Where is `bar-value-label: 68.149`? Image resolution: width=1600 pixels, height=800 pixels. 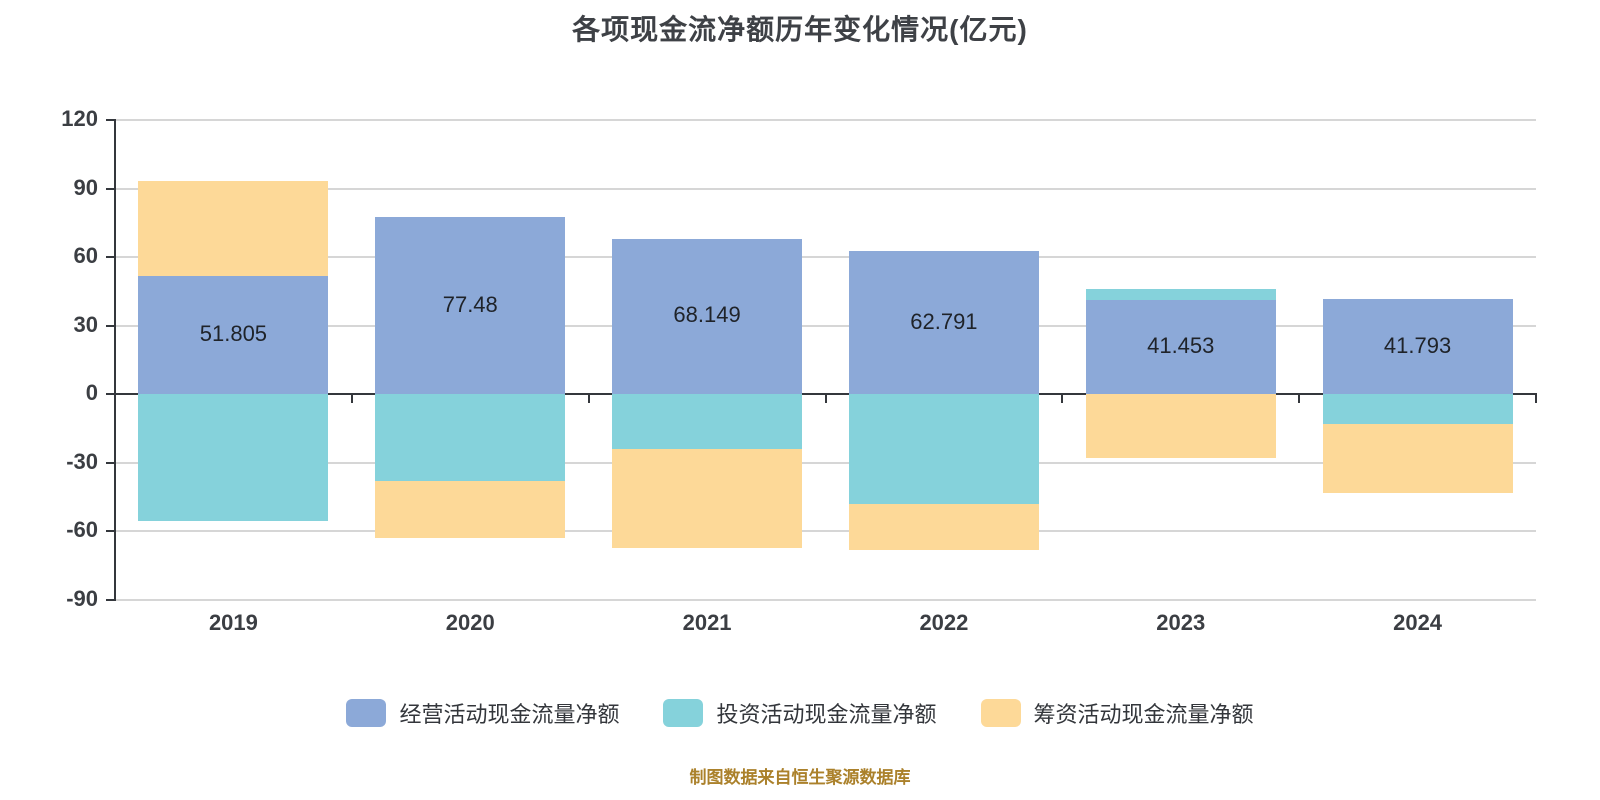 bar-value-label: 68.149 is located at coordinates (707, 315).